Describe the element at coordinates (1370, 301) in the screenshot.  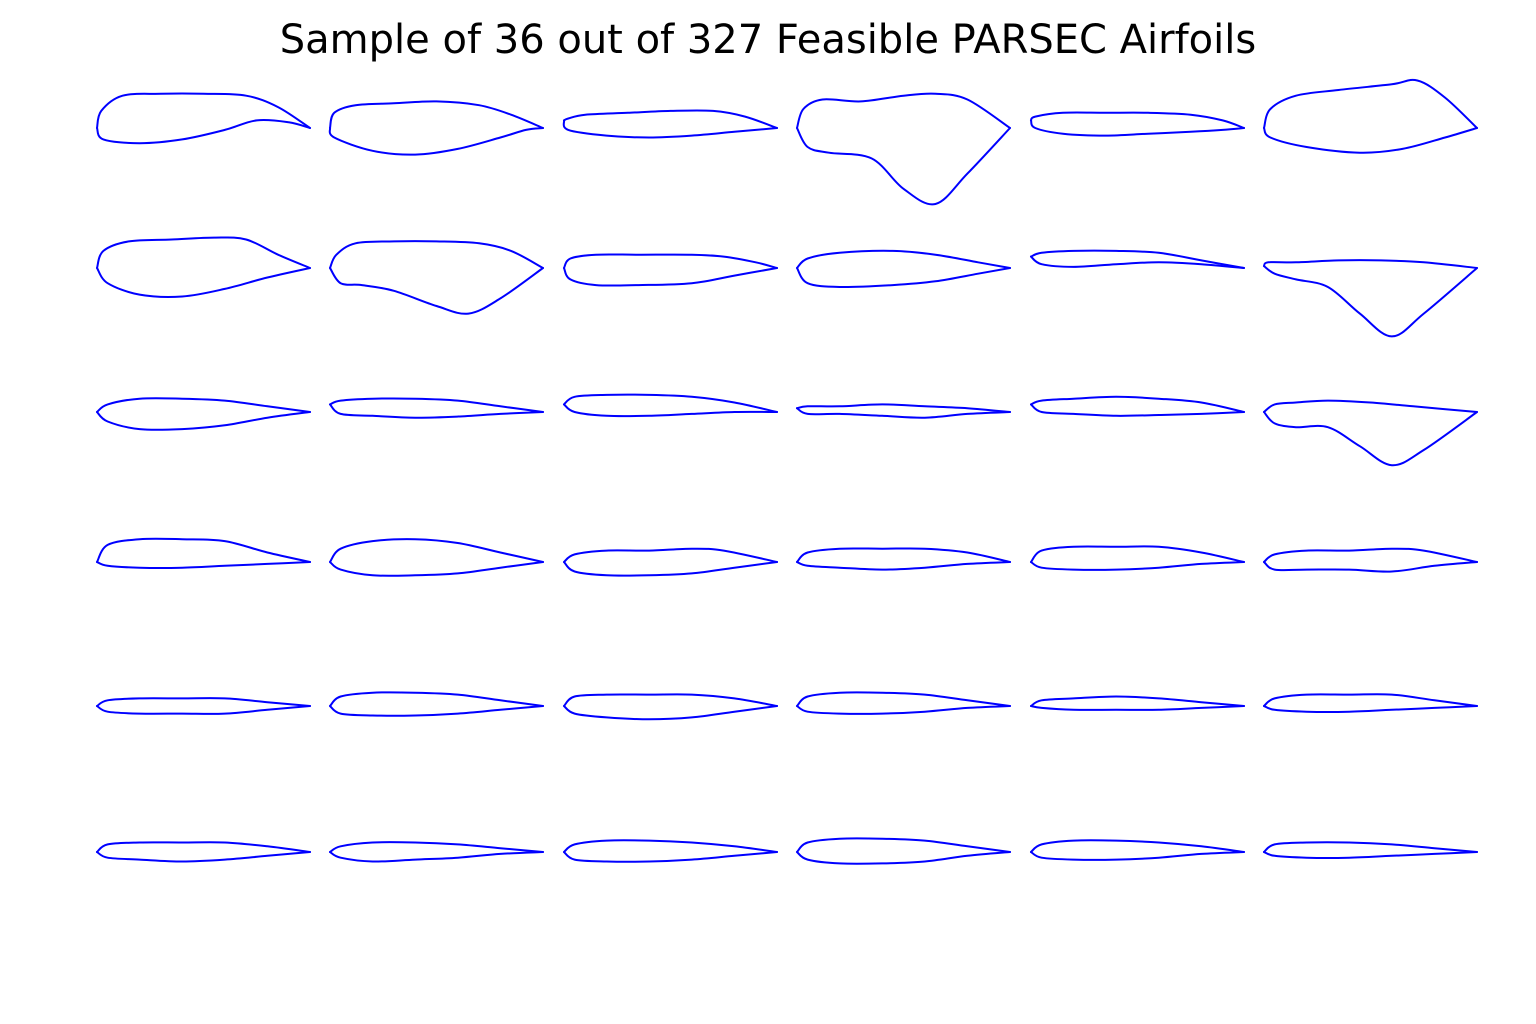
I see `airfoil-12-lower-surface` at that location.